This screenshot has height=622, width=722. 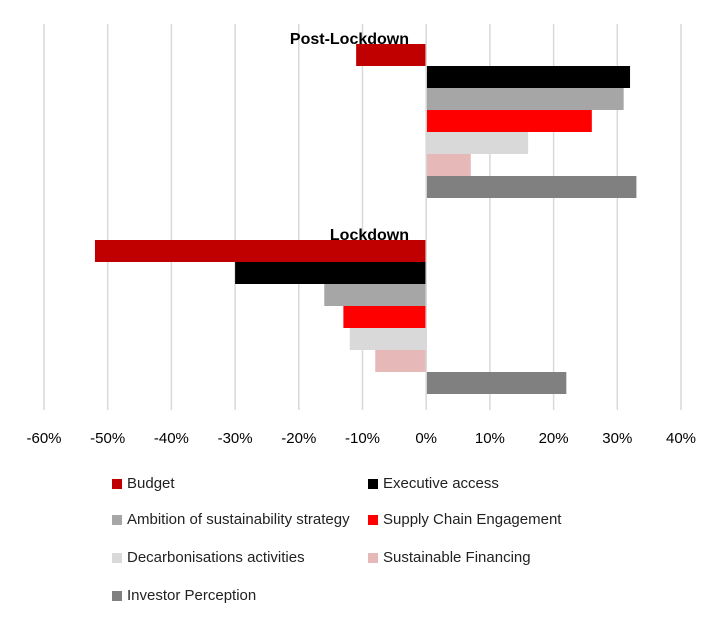 I want to click on bar-post-lockdown-investor-perception, so click(x=531, y=187).